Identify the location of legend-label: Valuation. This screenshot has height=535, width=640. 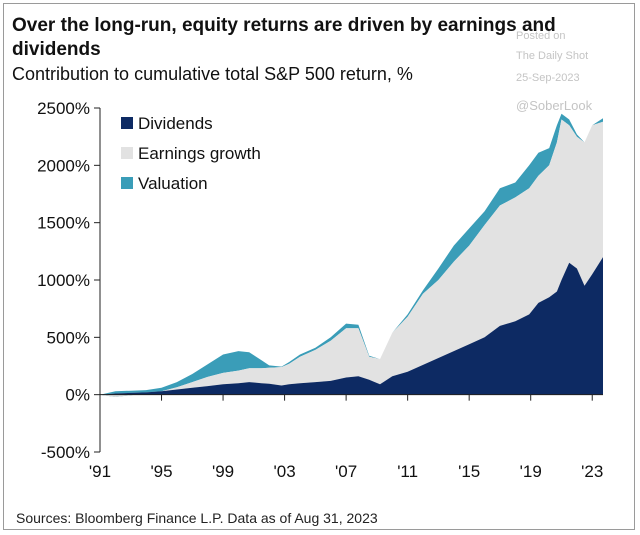
(173, 183).